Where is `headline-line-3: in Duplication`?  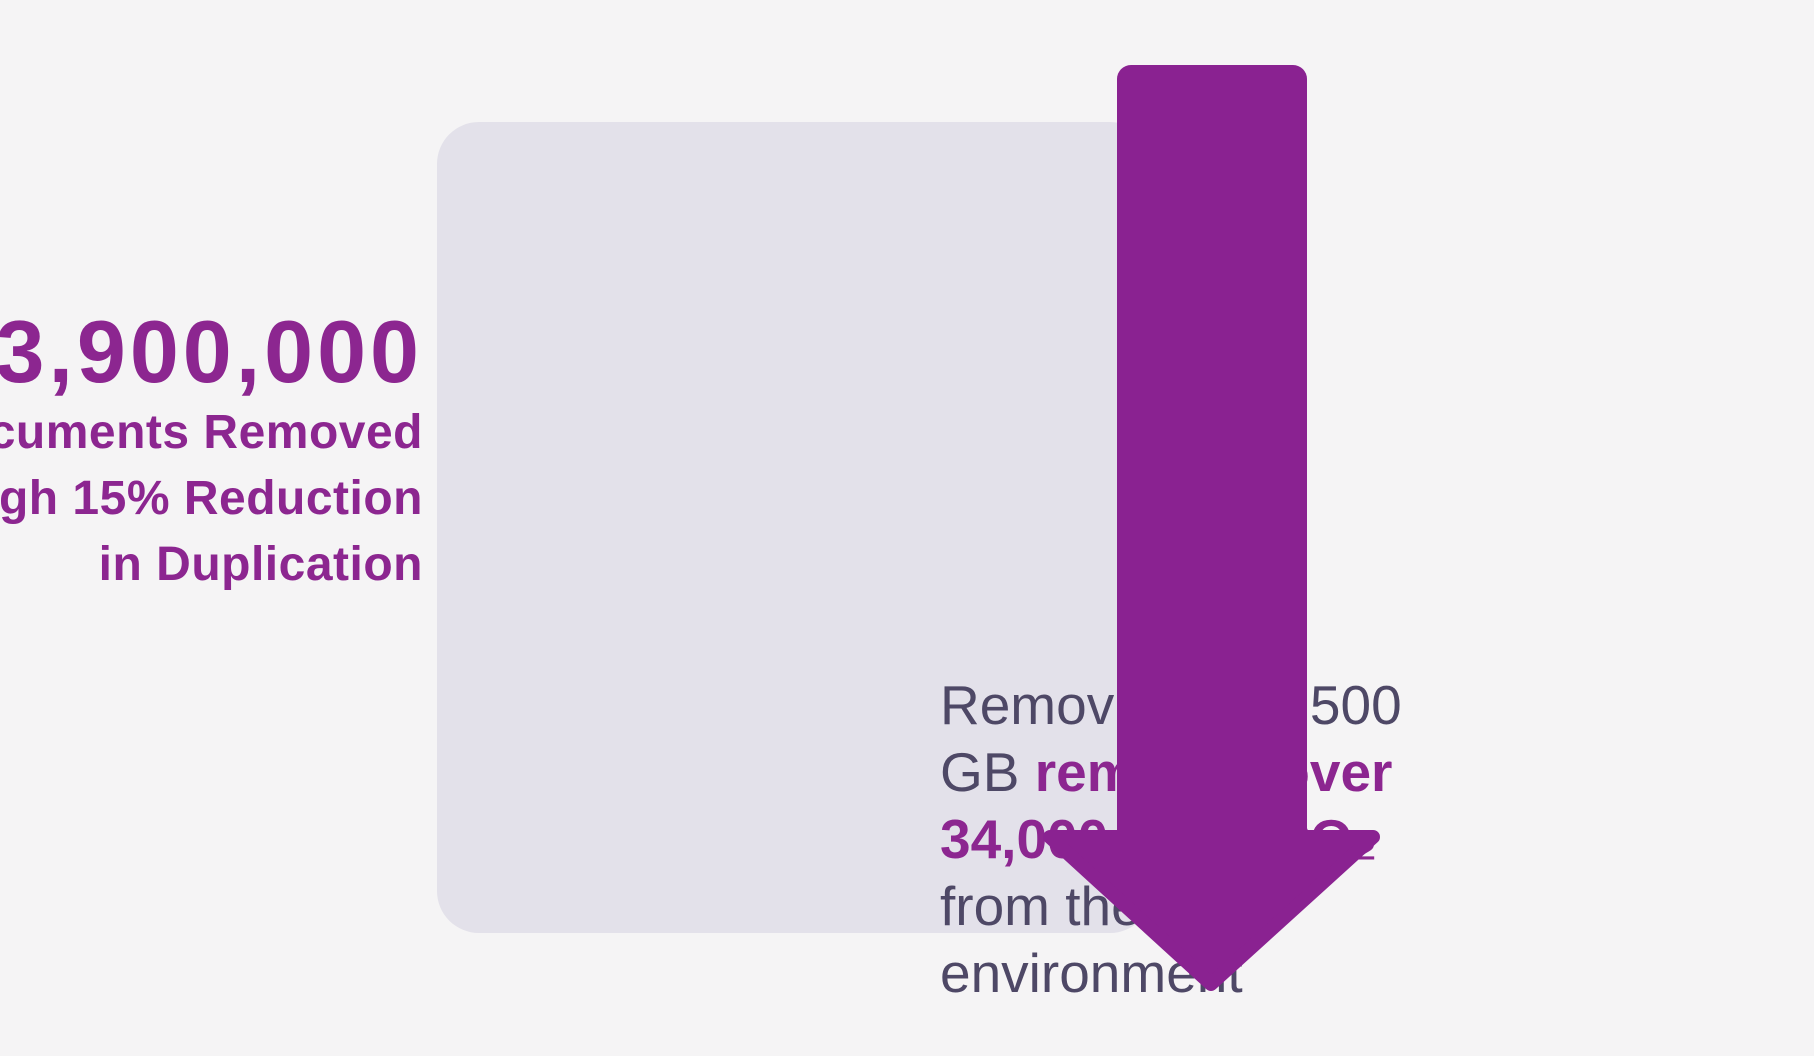
headline-line-3: in Duplication is located at coordinates (260, 564).